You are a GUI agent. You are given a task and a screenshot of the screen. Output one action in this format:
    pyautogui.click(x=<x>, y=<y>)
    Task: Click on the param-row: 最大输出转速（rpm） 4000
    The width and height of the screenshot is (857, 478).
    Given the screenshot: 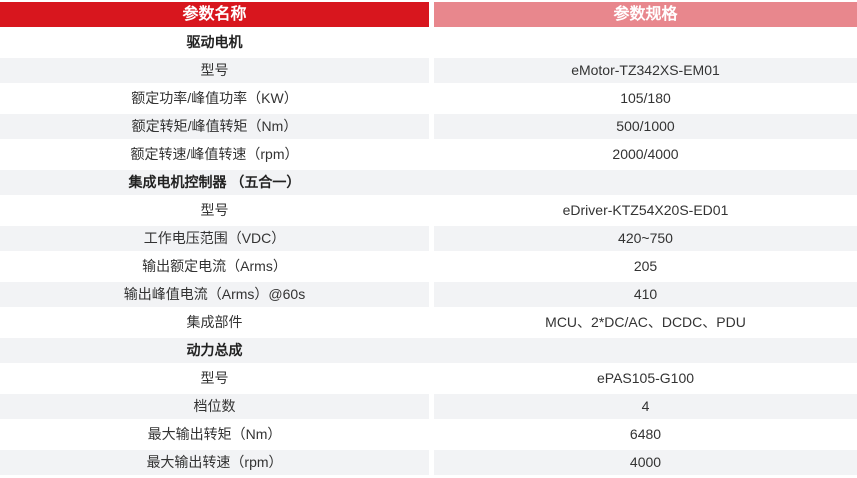 What is the action you would take?
    pyautogui.click(x=428, y=462)
    